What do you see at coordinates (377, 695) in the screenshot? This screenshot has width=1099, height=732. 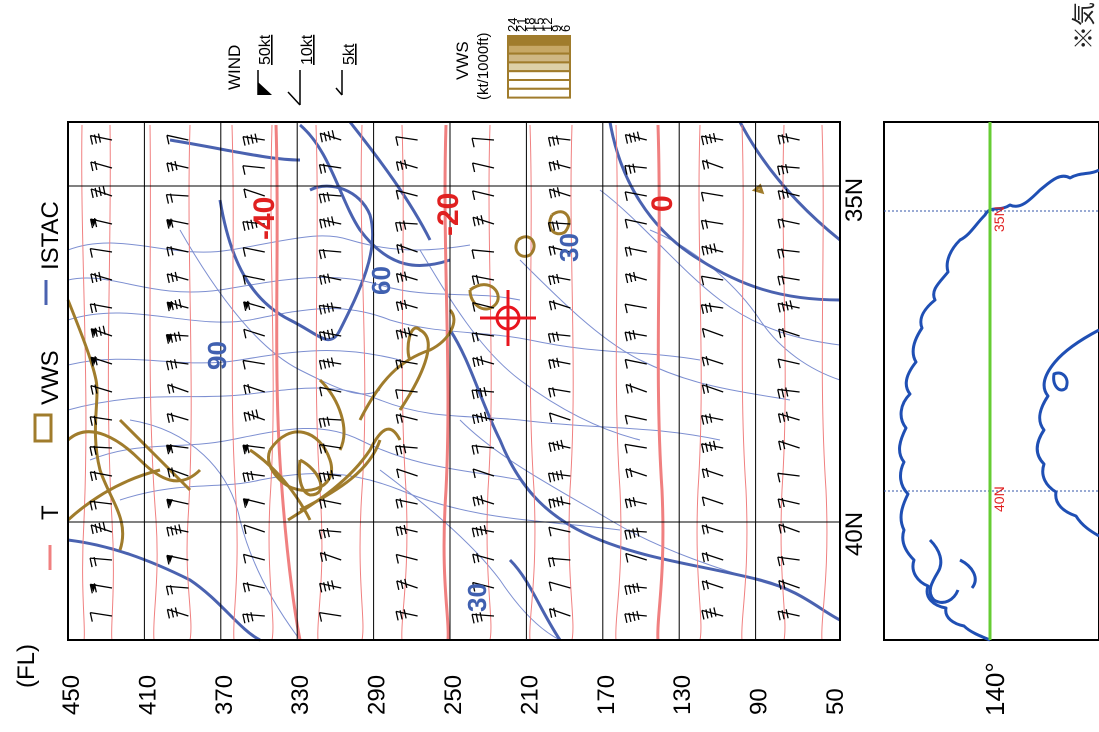 I see `fl-tick-label-290: 290` at bounding box center [377, 695].